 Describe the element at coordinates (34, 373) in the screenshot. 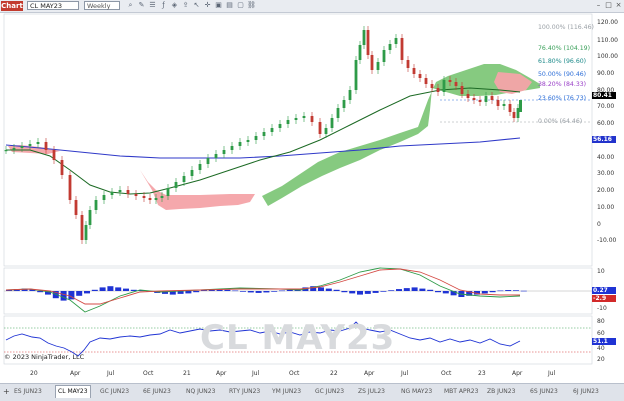

I see `time-axis-label: 20` at that location.